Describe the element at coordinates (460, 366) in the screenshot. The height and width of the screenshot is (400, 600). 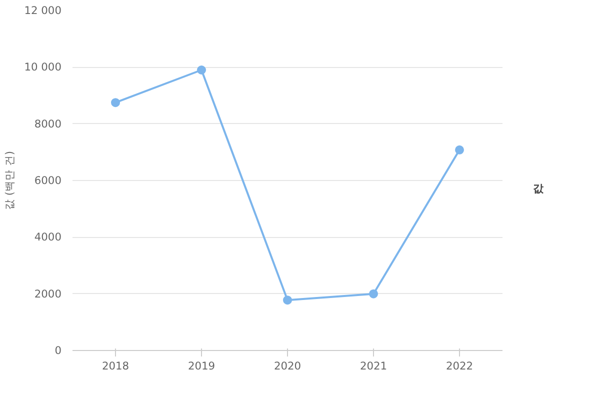
I see `x-tick-label: 2022` at that location.